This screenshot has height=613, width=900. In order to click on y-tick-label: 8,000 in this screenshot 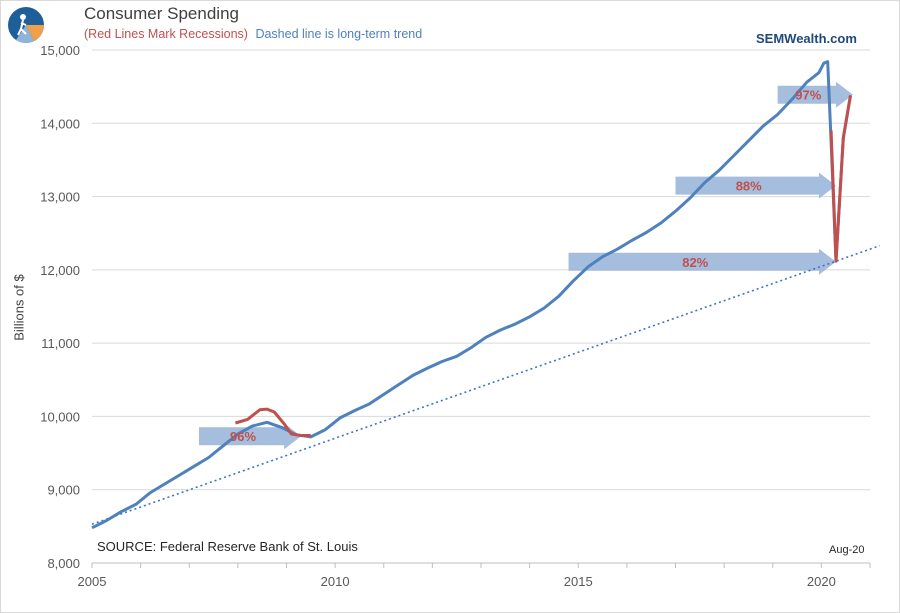, I will do `click(63, 563)`.